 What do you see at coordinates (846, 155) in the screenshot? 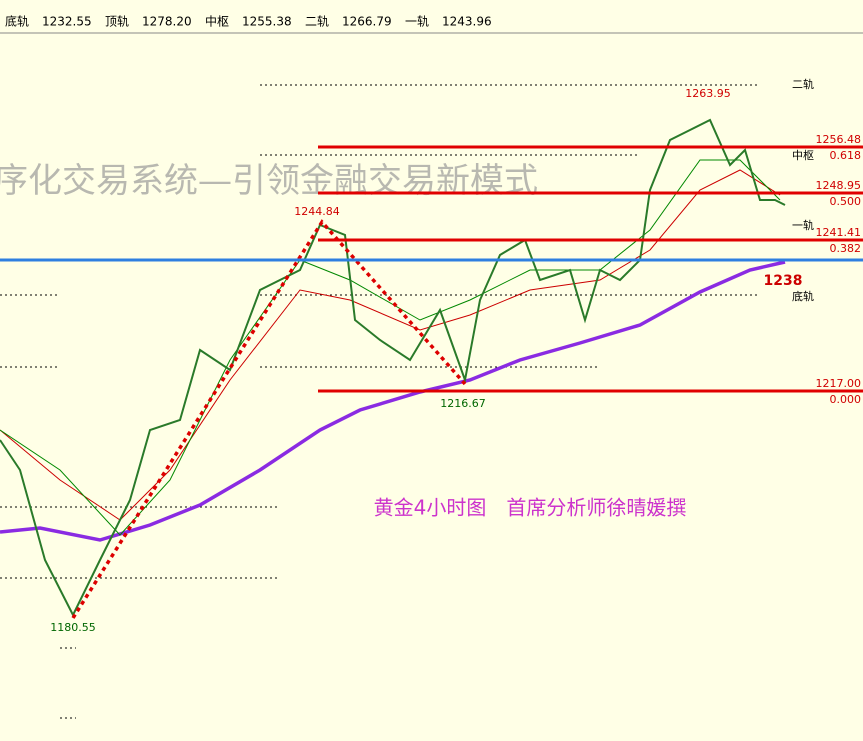
I see `level-ratio: 0.618` at bounding box center [846, 155].